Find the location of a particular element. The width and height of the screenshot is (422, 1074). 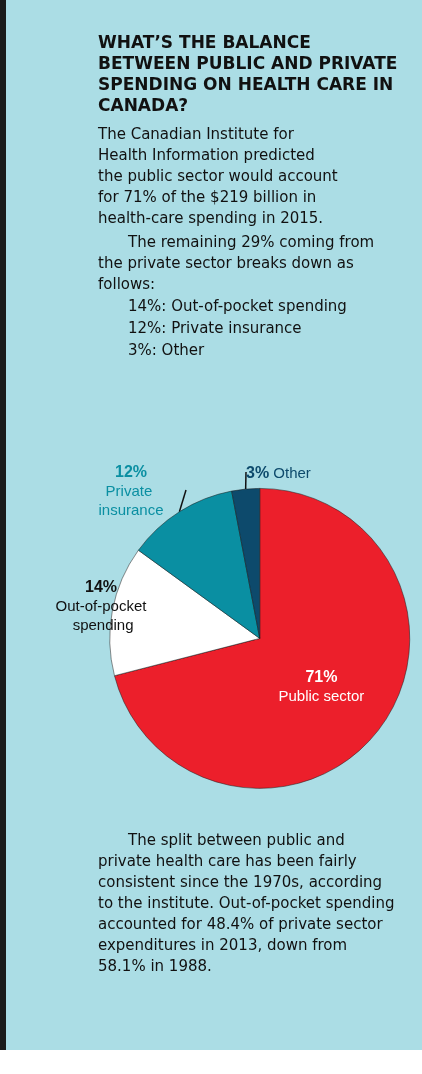

text: 12%: Private insurance is located at coordinates (215, 328).